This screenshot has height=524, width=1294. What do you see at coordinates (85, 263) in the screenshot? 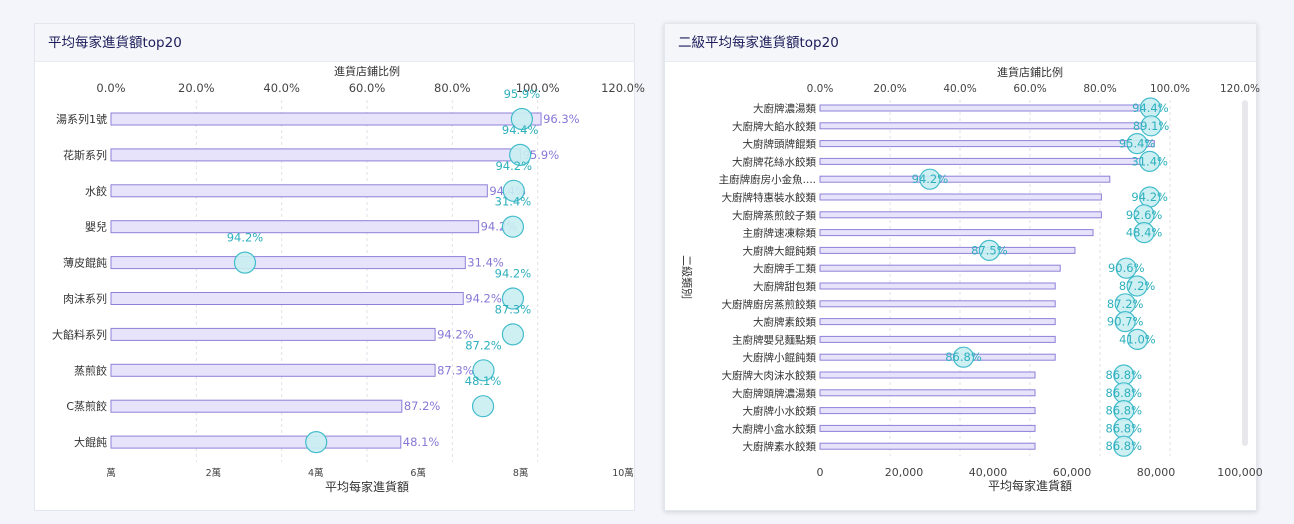
I see `category-label: 薄皮餛飩` at bounding box center [85, 263].